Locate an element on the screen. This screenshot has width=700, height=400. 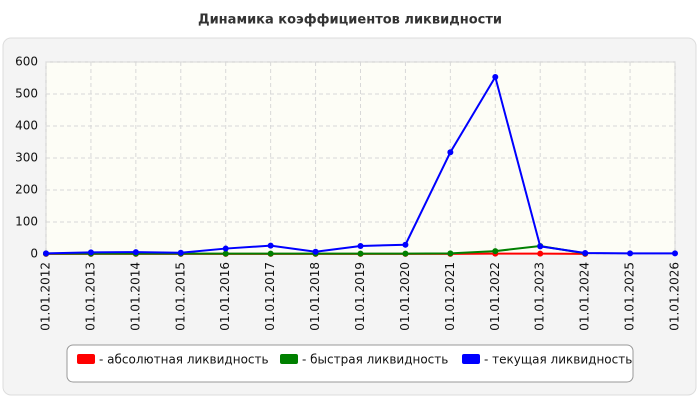
legend-label: - текущая ликвидность is located at coordinates (558, 360).